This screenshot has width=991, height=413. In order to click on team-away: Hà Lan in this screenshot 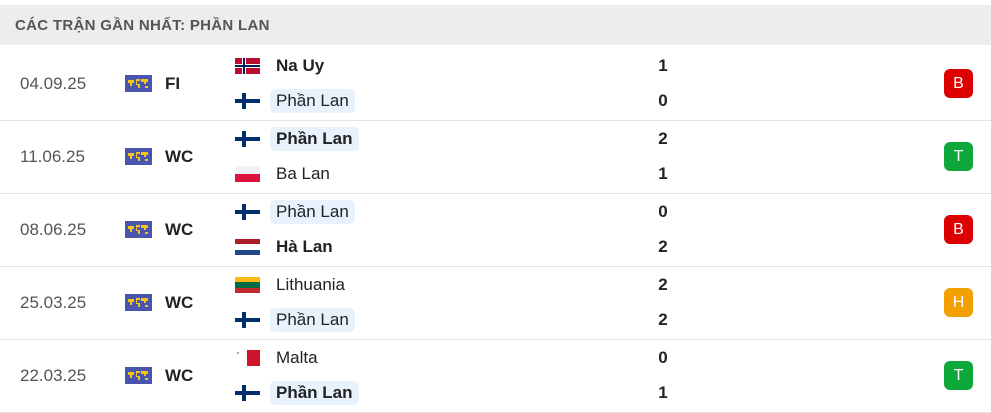, I will do `click(287, 247)`.